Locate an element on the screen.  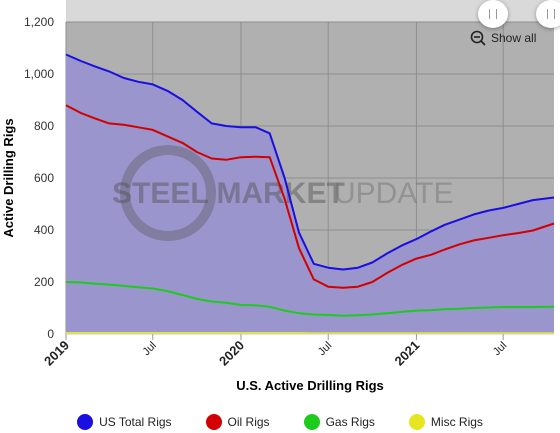
legend-label-oil: Oil Rigs is located at coordinates (248, 422).